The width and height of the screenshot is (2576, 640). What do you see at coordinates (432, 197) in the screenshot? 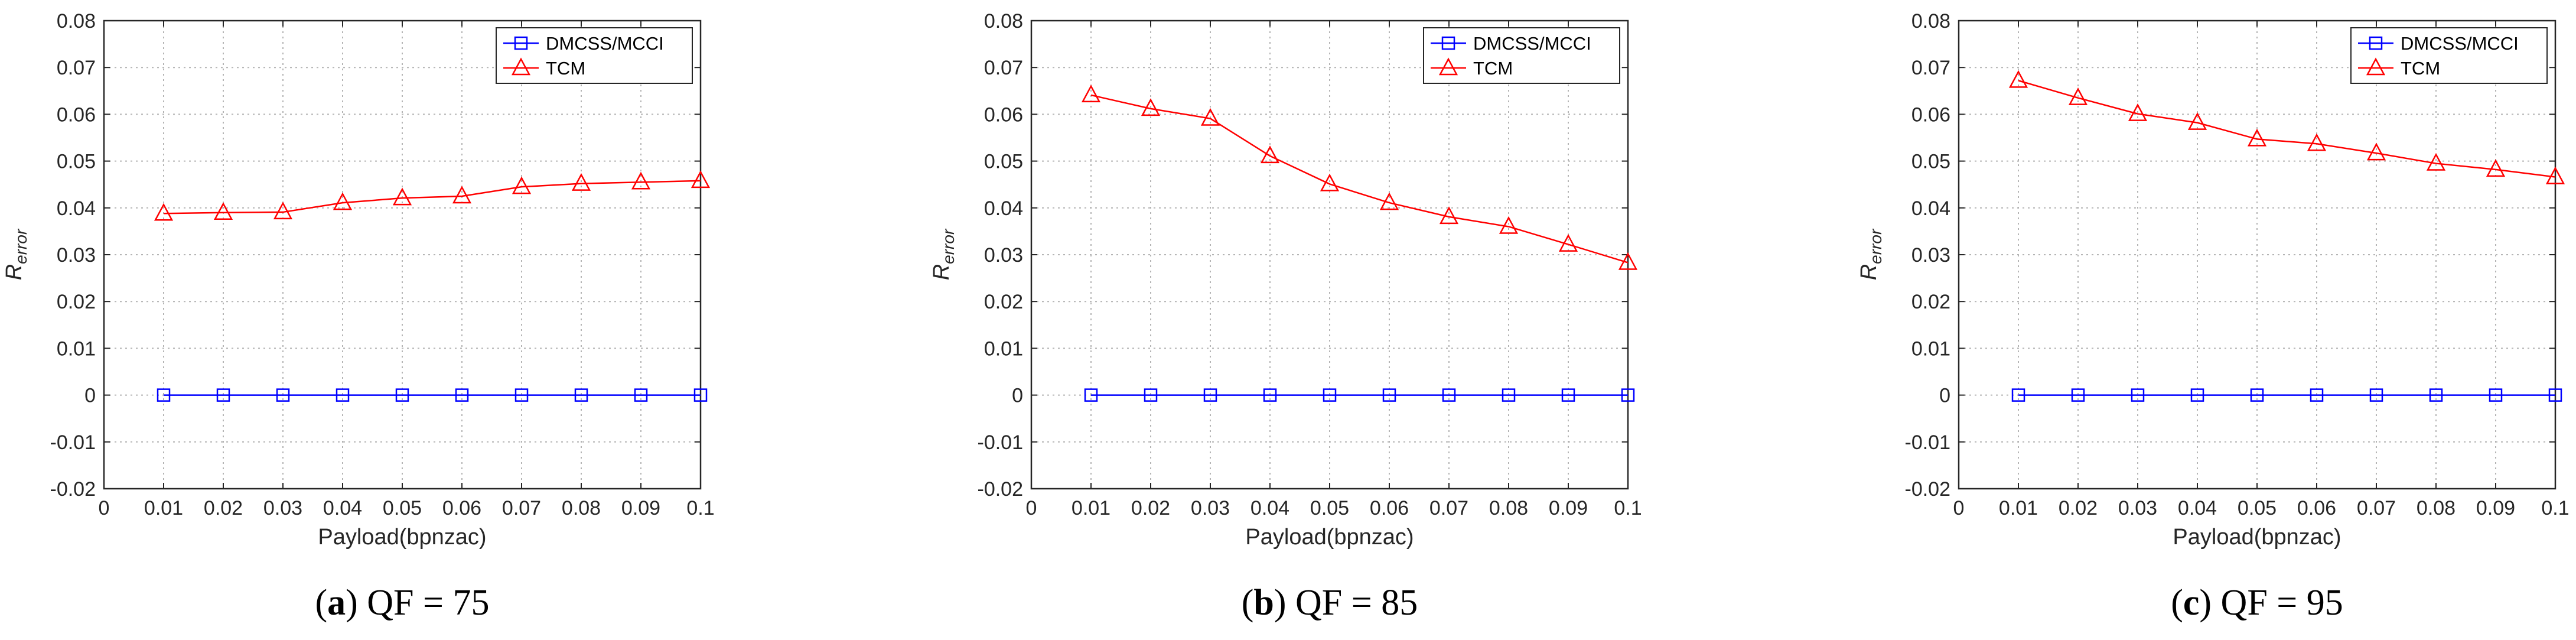
I see `series-line-tcm` at bounding box center [432, 197].